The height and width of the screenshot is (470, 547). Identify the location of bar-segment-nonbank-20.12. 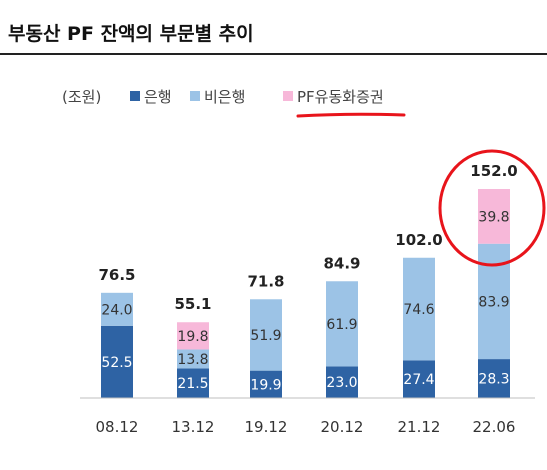
(342, 324).